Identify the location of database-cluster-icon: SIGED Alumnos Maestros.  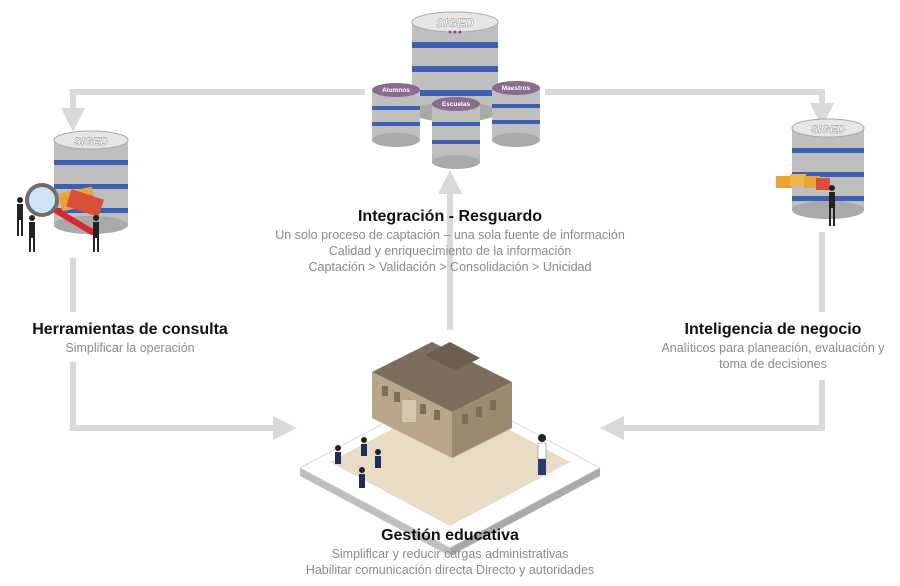
(456, 90).